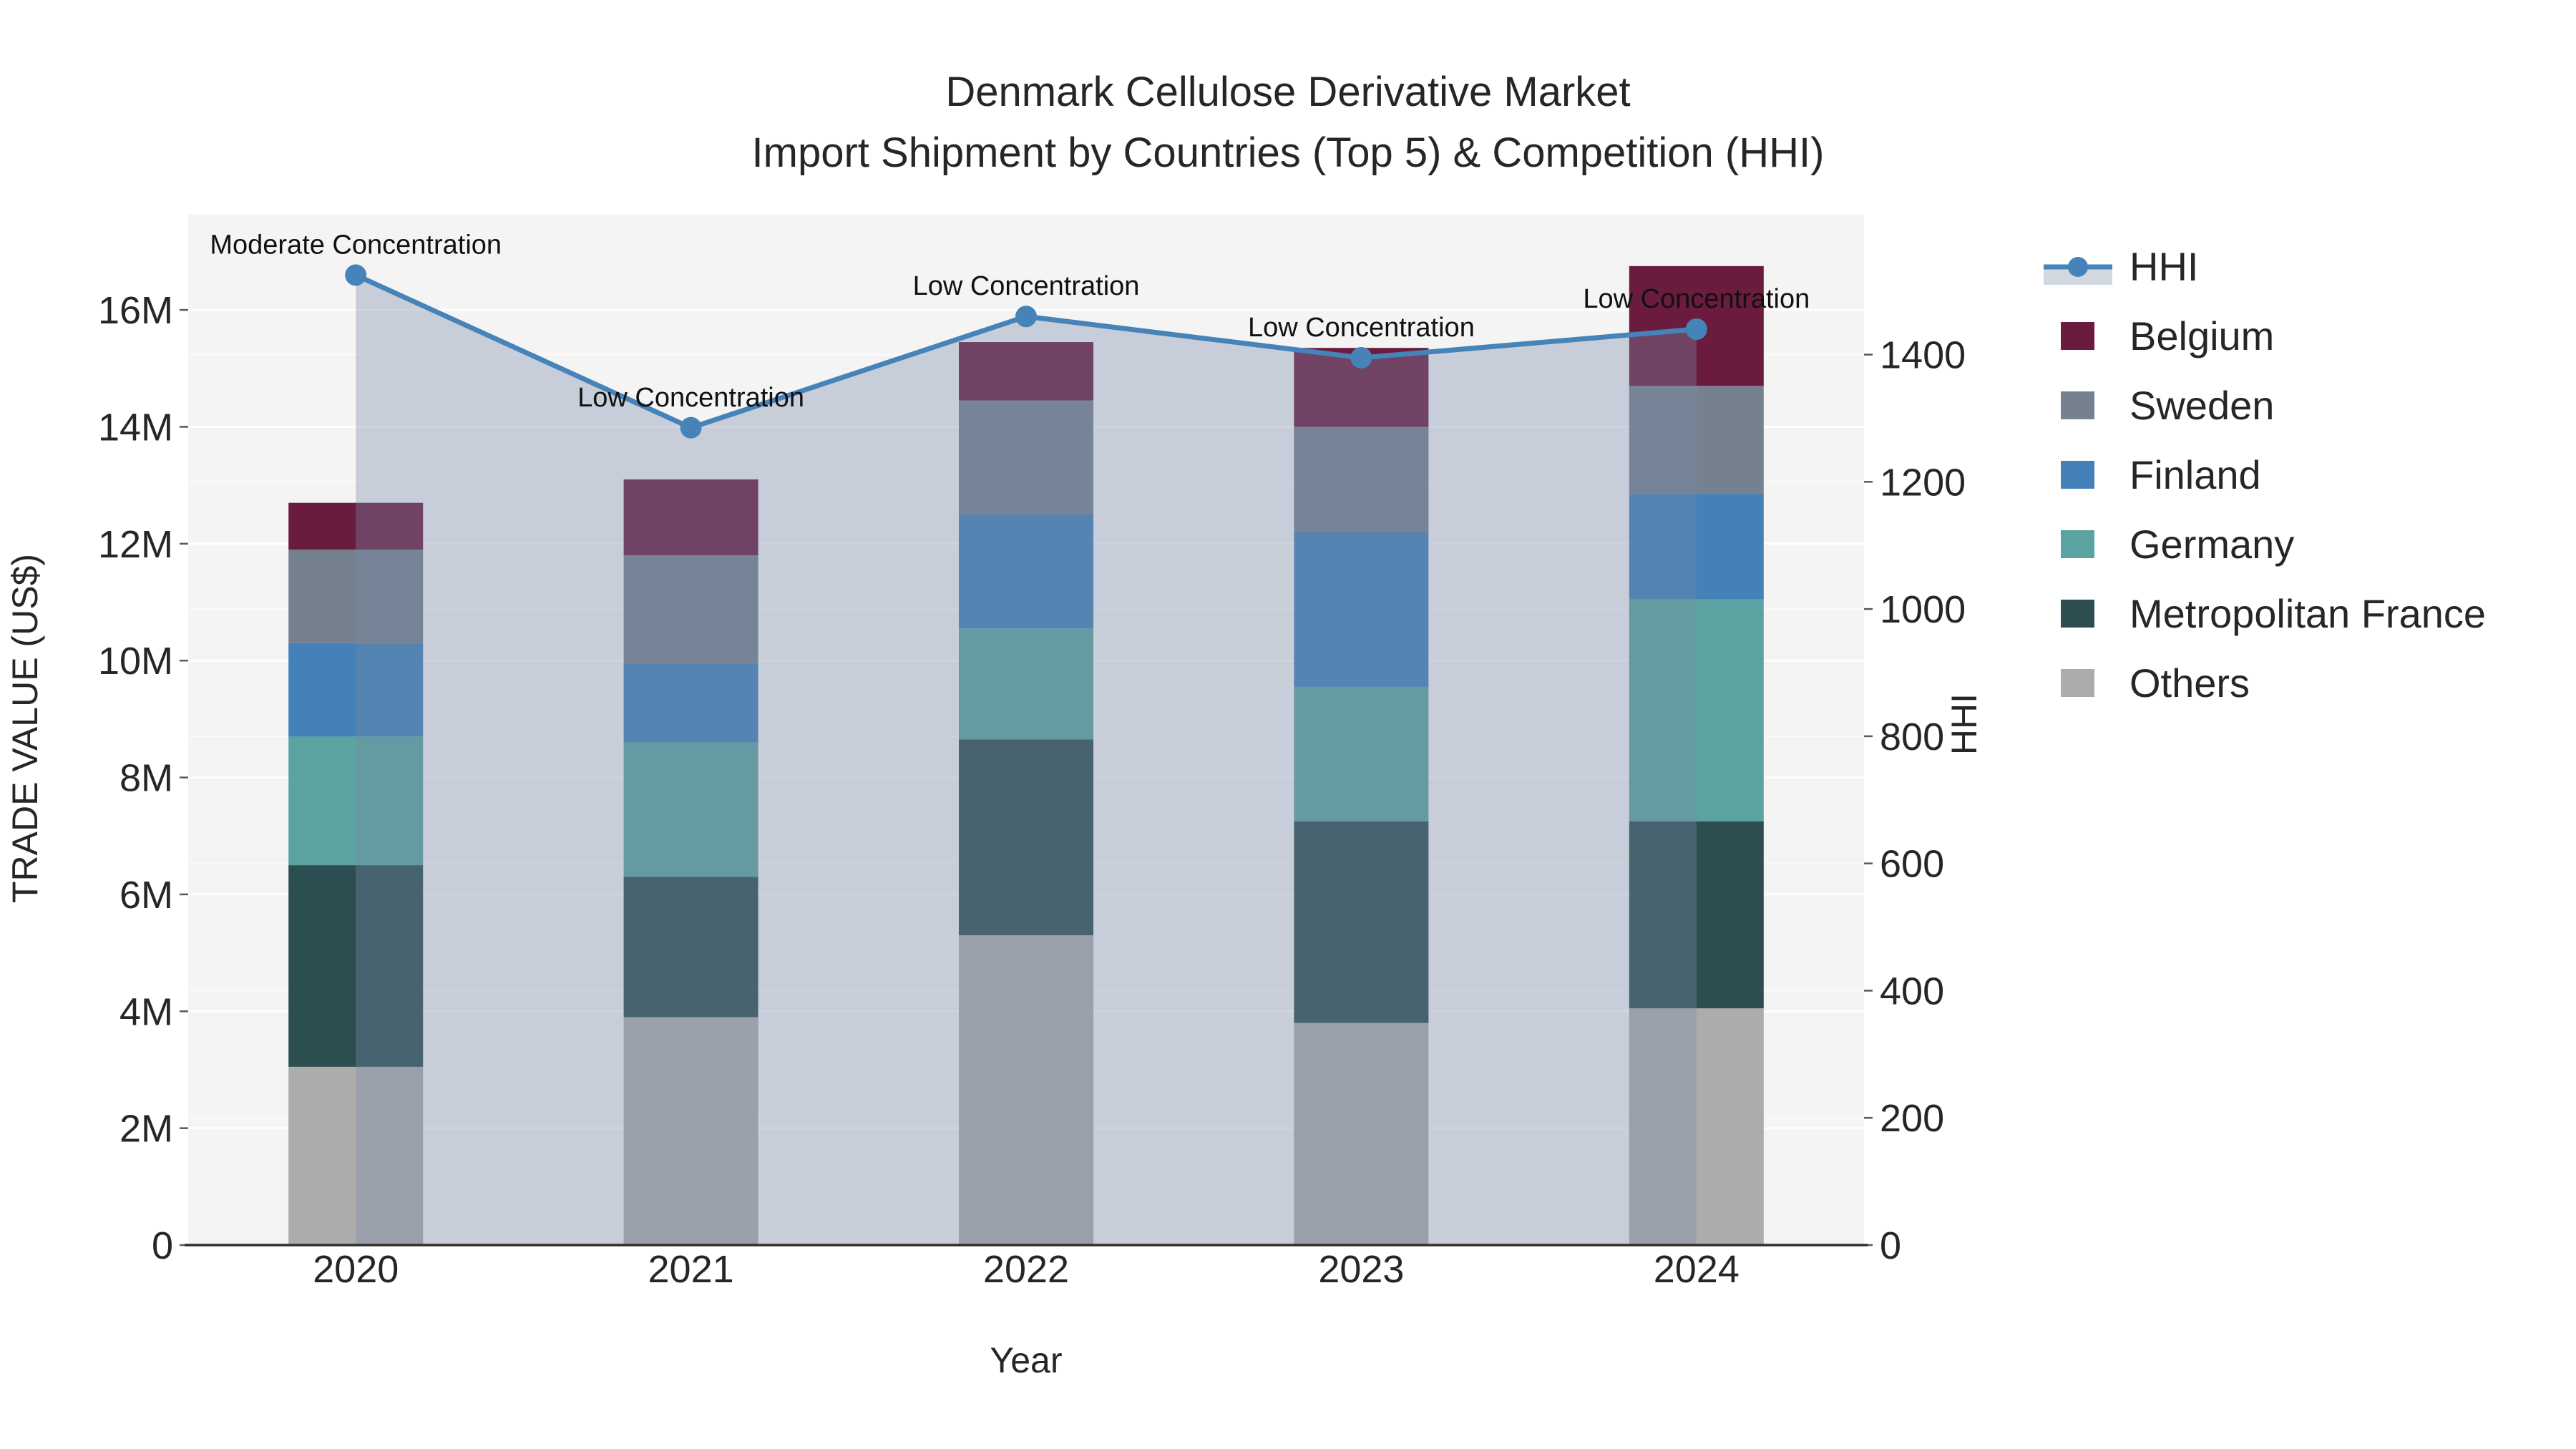 This screenshot has width=2576, height=1449. What do you see at coordinates (356, 596) in the screenshot?
I see `bar-segment-2020-sweden` at bounding box center [356, 596].